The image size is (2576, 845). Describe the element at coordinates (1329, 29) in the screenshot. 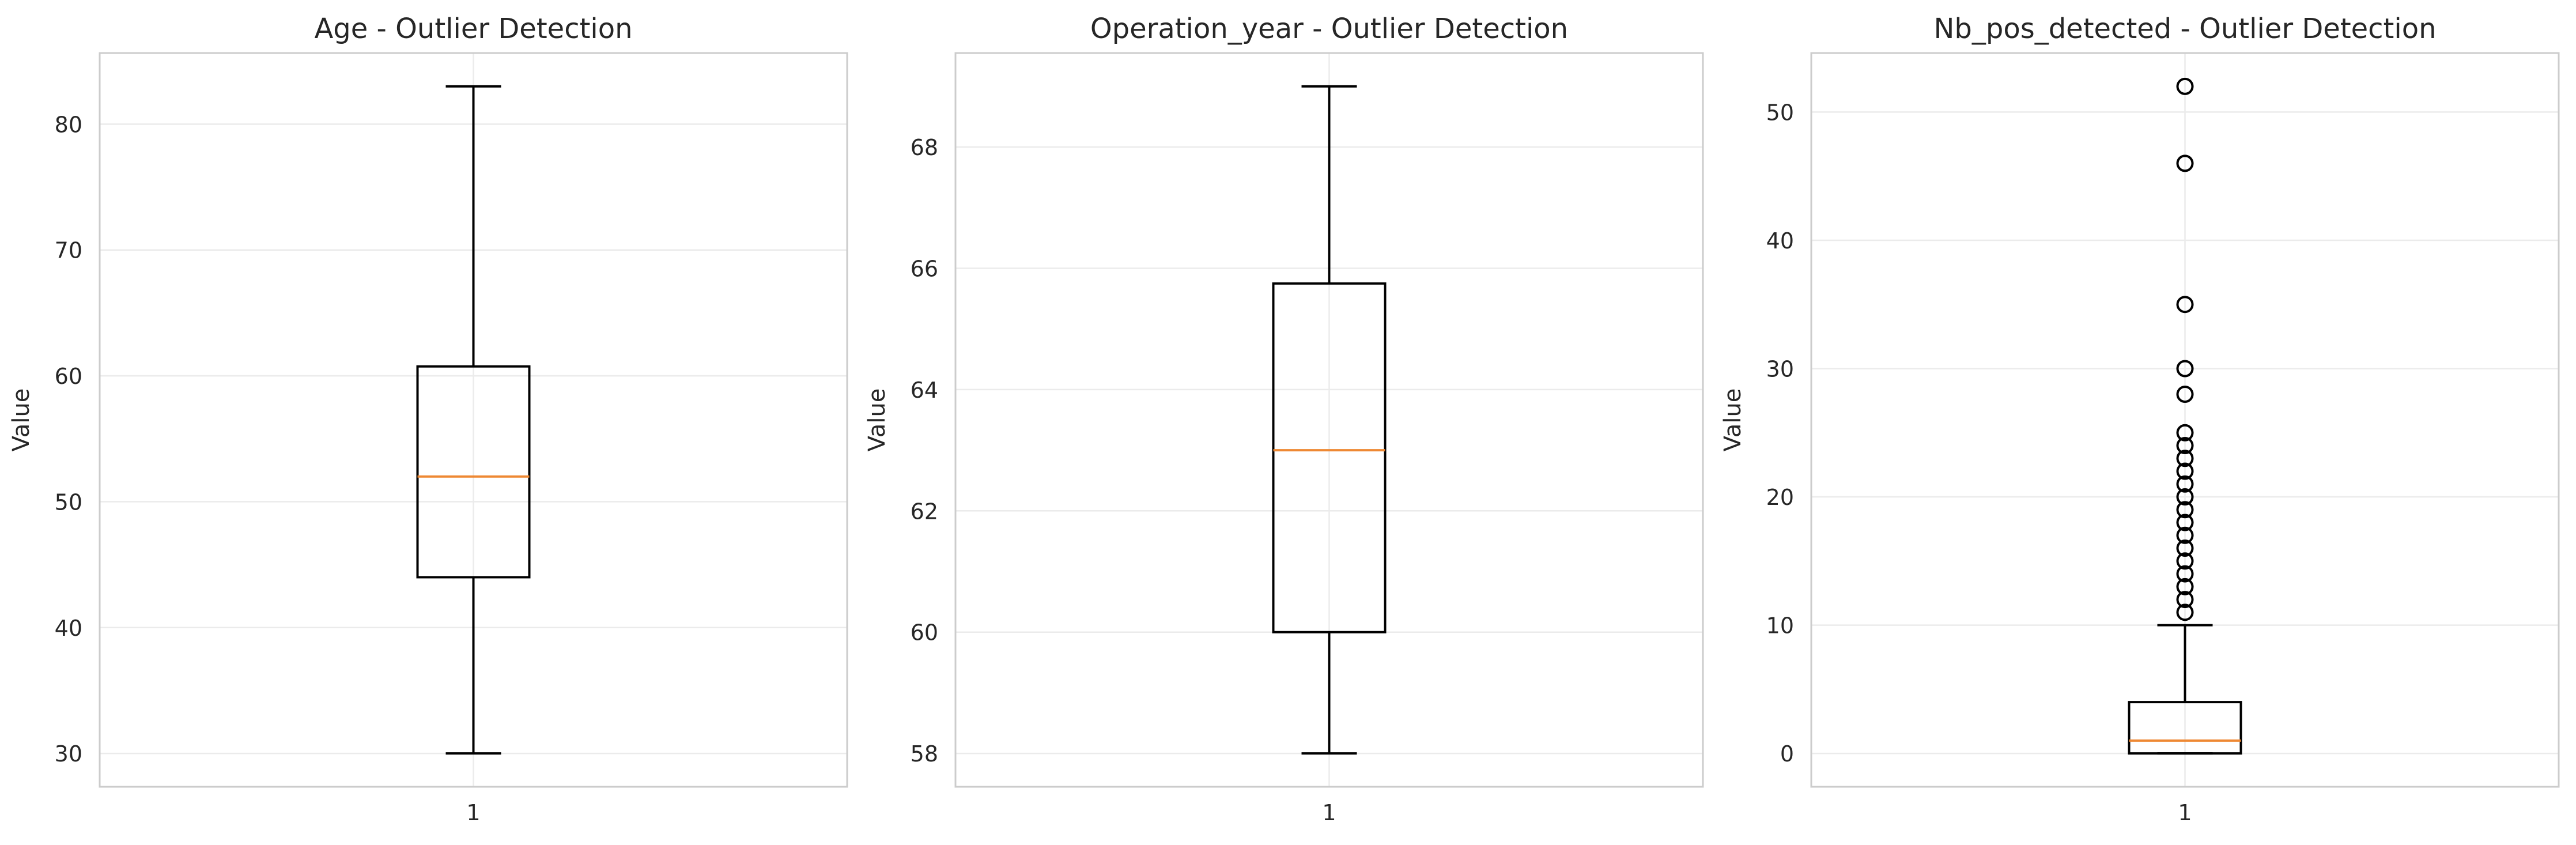

I see `chart-title: Operation_year - Outlier Detection` at that location.